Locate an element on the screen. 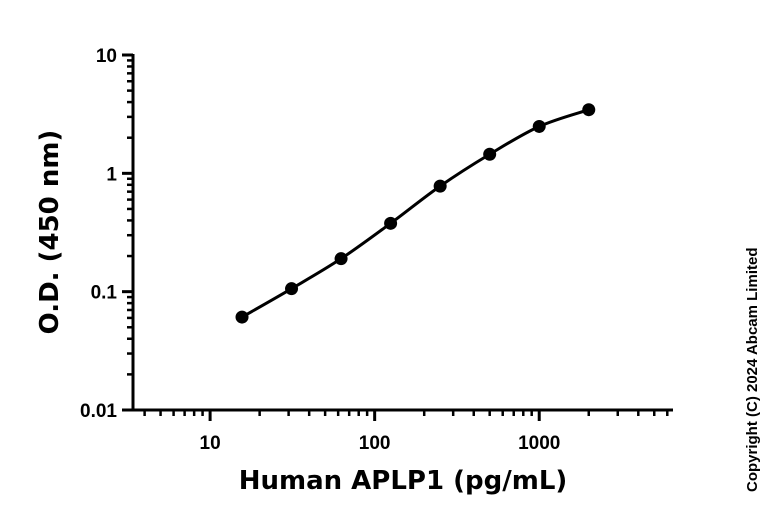  x-tick-label: 100 is located at coordinates (375, 443).